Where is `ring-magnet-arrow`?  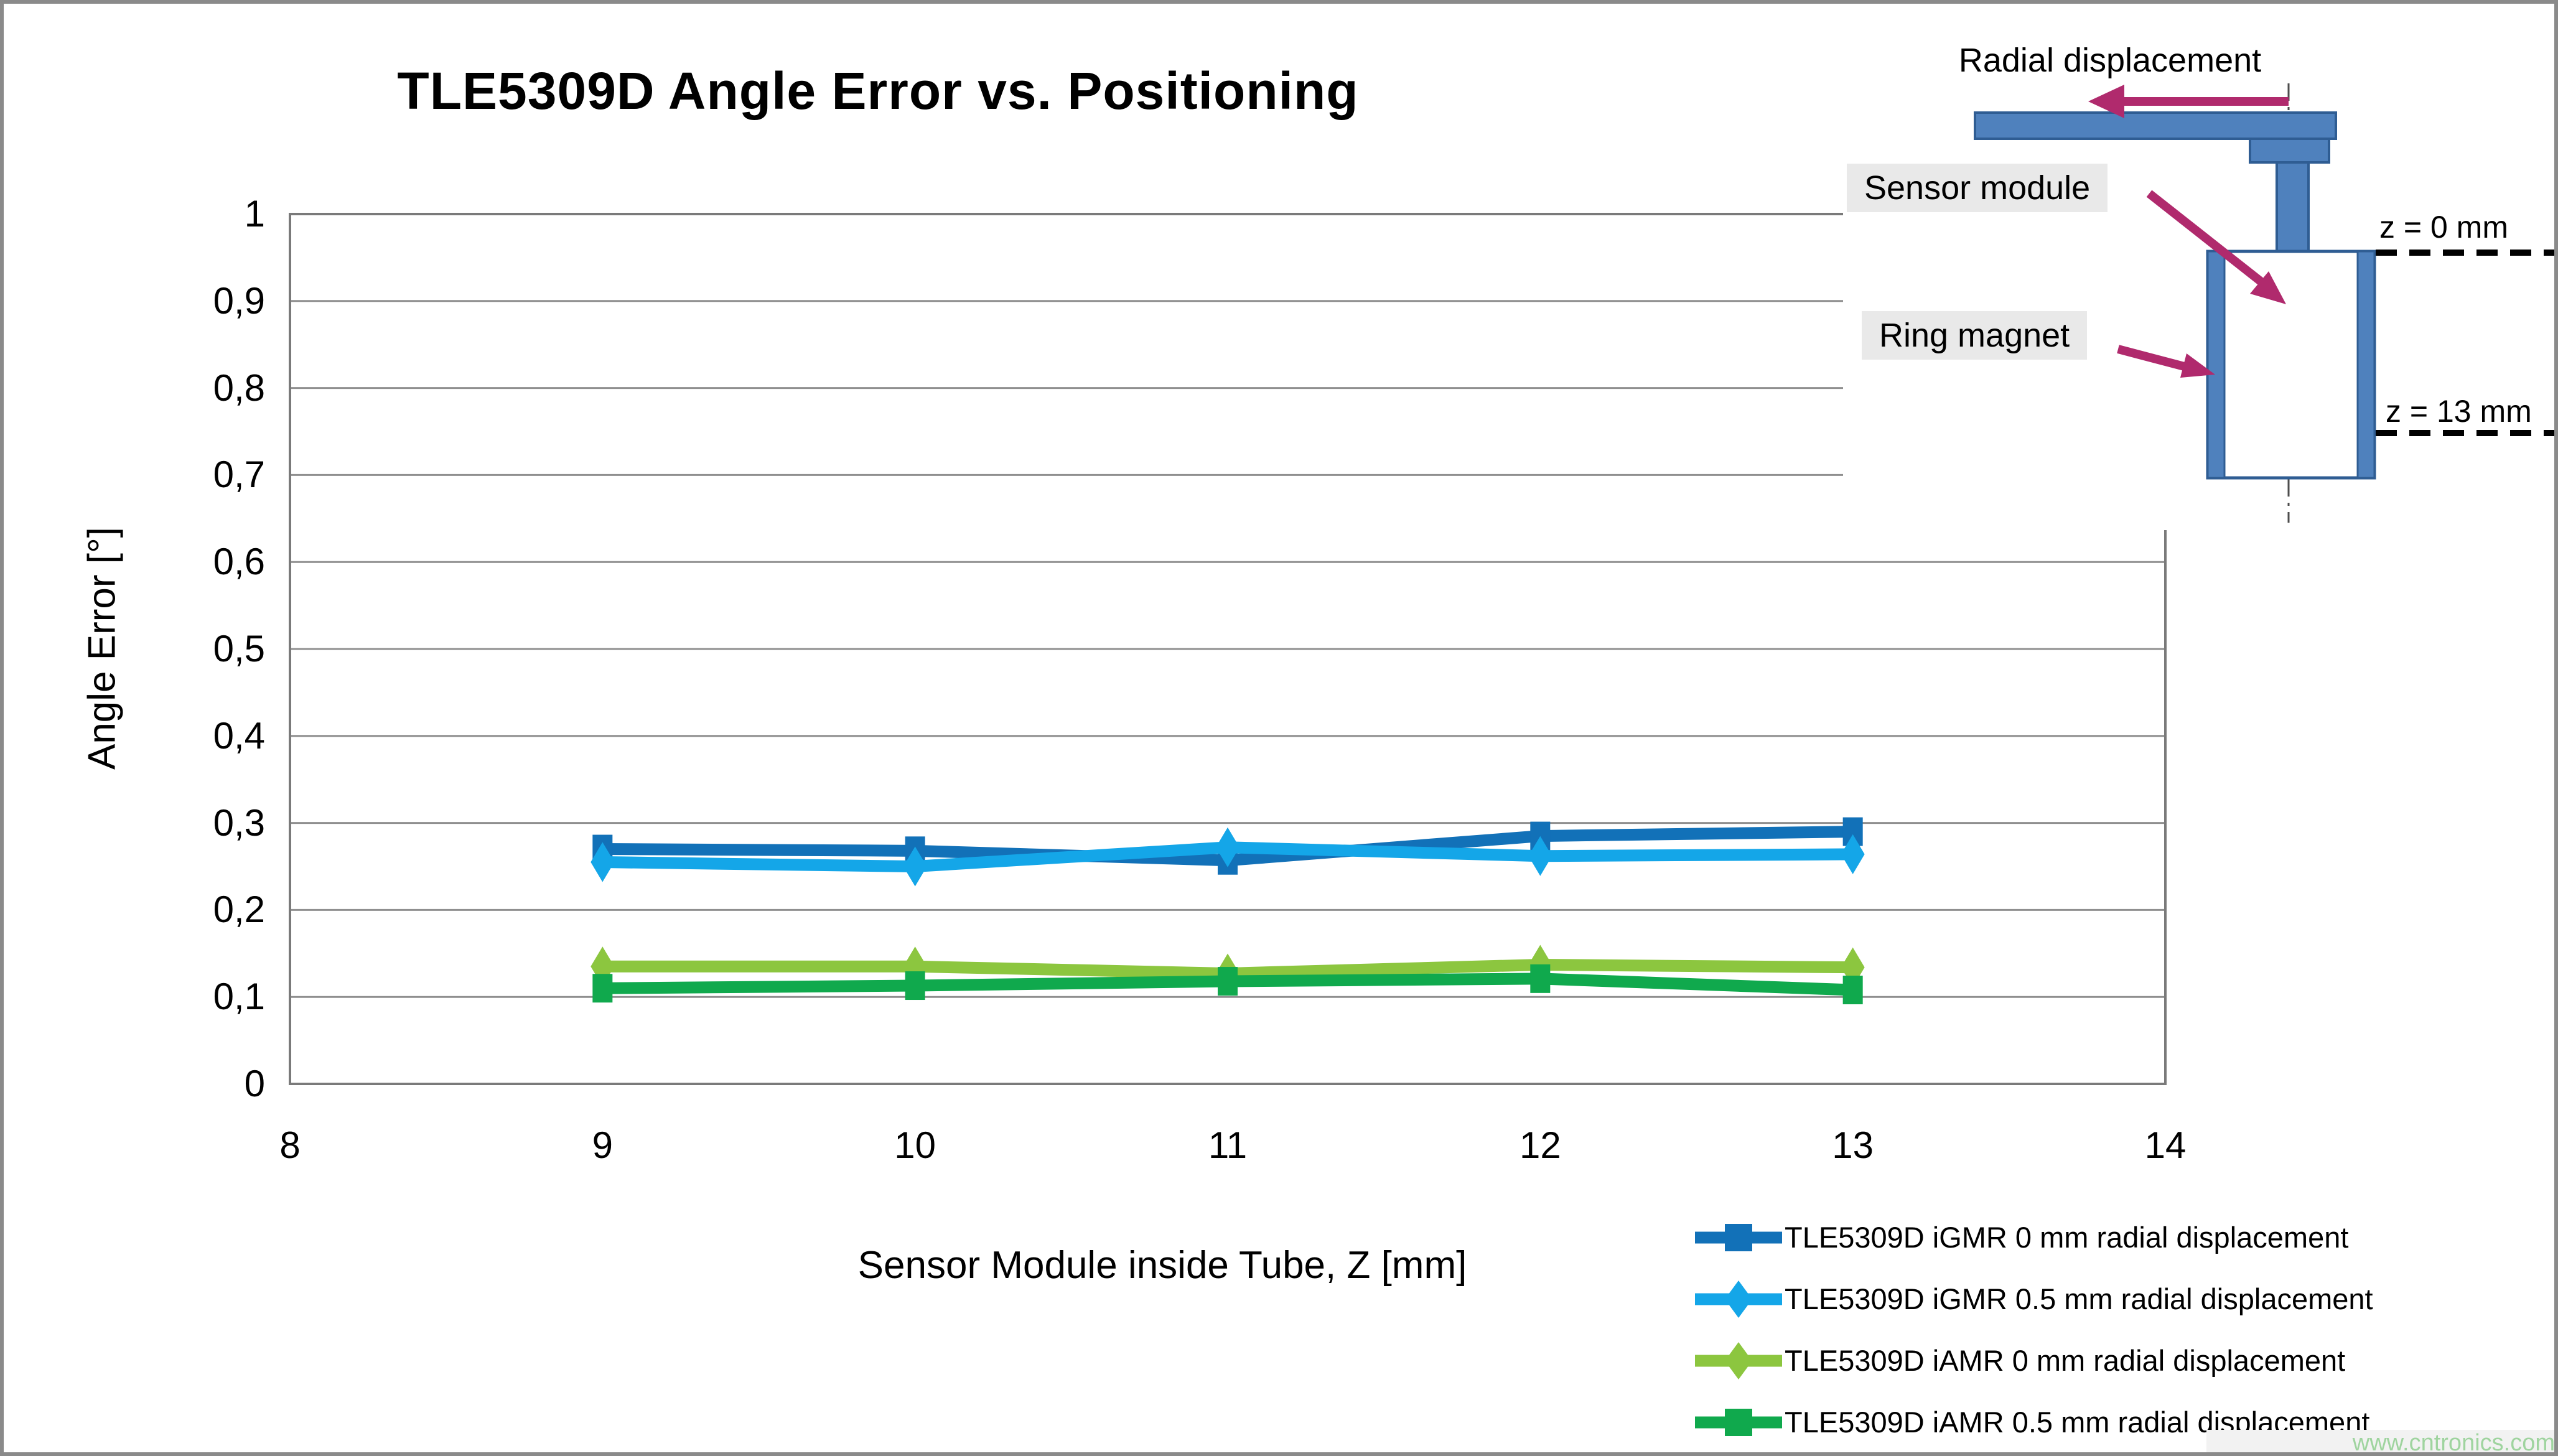 ring-magnet-arrow is located at coordinates (2154, 359).